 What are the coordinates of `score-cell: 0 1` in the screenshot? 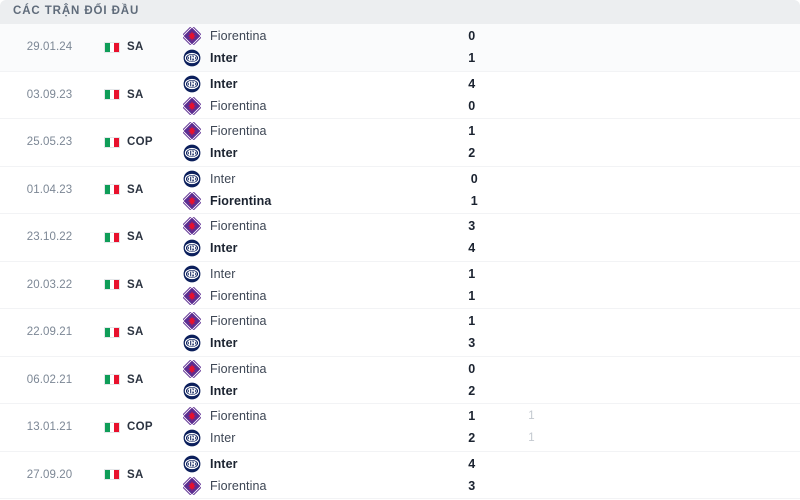 It's located at (501, 190).